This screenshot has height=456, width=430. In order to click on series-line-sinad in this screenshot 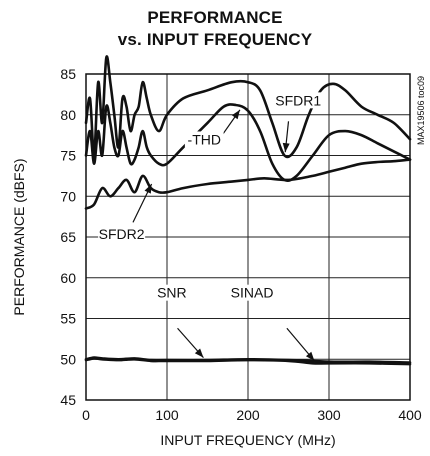, I will do `click(248, 361)`.